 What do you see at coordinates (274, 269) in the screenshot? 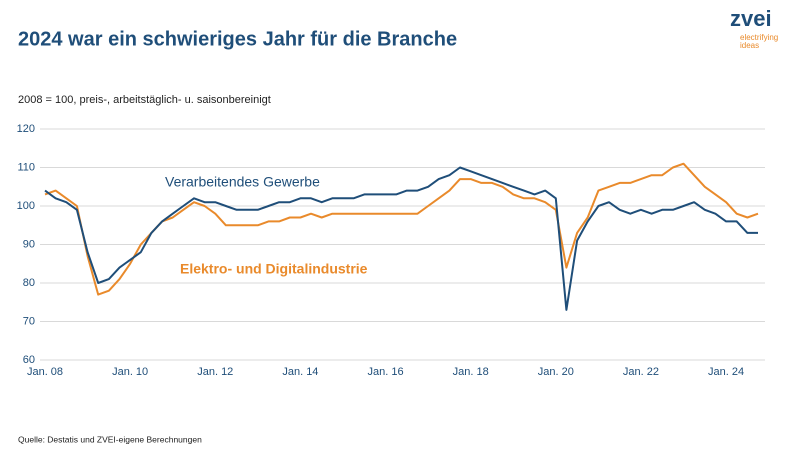
I see `series-label: Elektro- und Digitalindustrie` at bounding box center [274, 269].